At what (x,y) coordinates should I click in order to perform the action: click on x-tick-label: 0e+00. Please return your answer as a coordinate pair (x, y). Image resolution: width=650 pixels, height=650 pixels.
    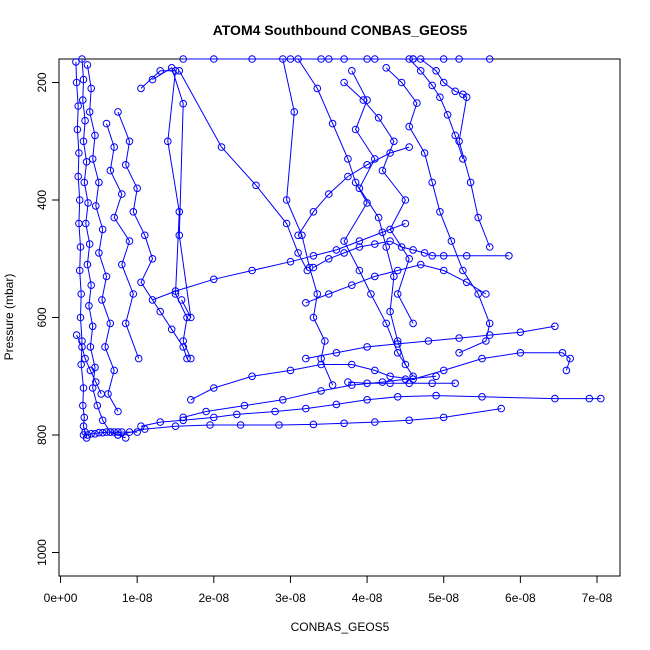
    Looking at the image, I should click on (61, 598).